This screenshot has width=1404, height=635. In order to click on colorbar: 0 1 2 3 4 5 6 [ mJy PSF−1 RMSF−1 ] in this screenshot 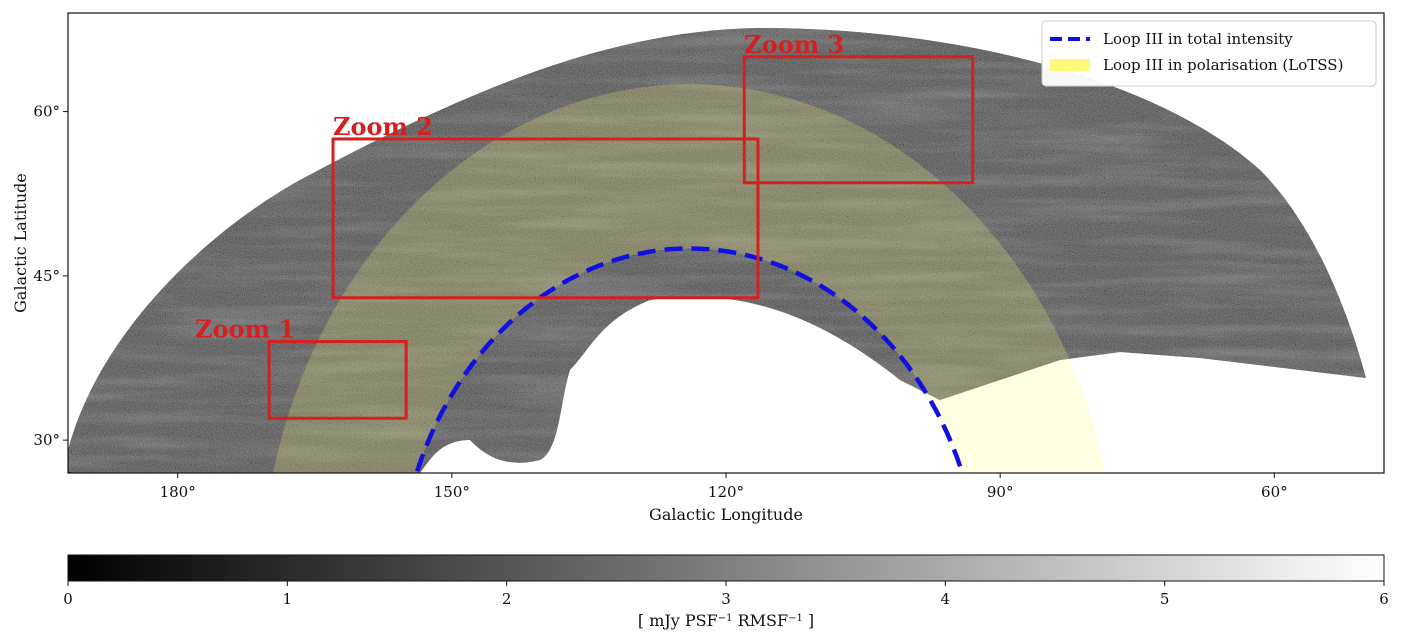, I will do `click(726, 592)`.